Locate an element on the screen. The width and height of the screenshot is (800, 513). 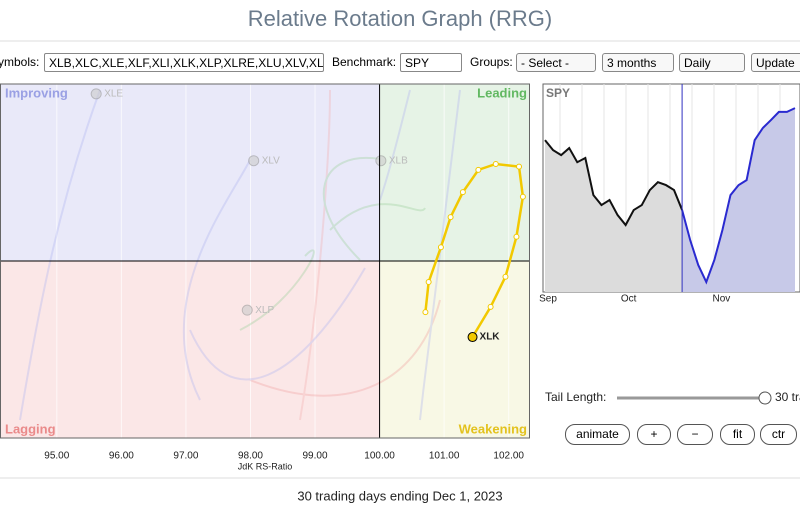
quadrant-weakening is located at coordinates (454, 349).